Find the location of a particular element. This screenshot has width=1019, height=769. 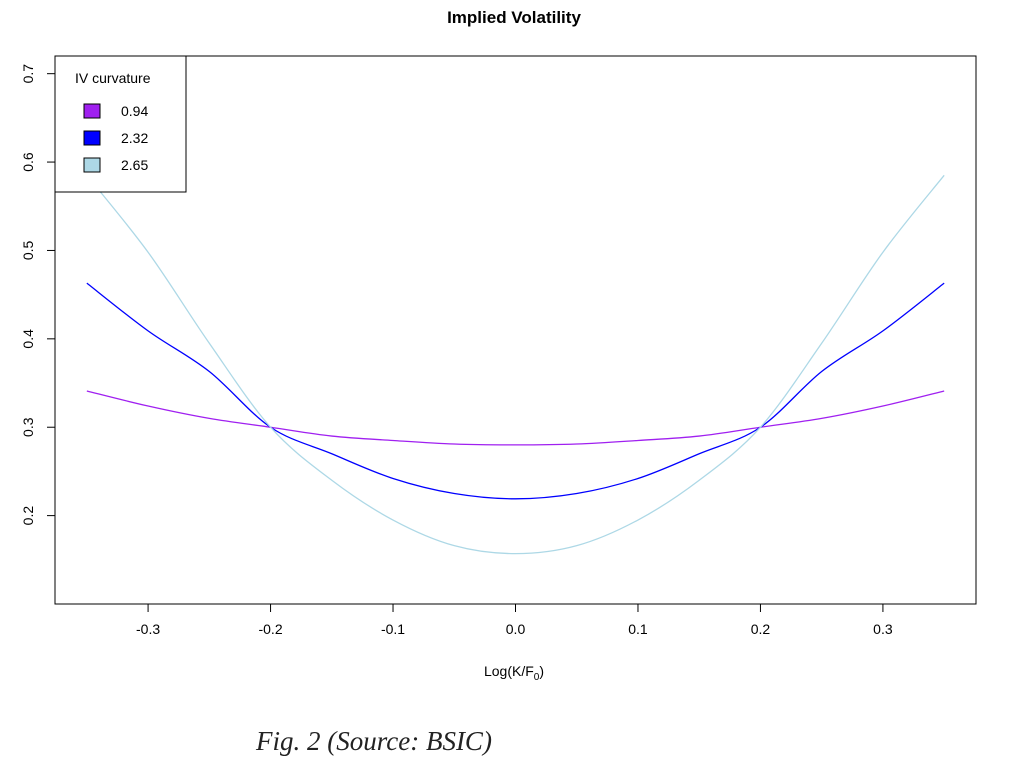

x-axis-label-close: ) is located at coordinates (541, 671).